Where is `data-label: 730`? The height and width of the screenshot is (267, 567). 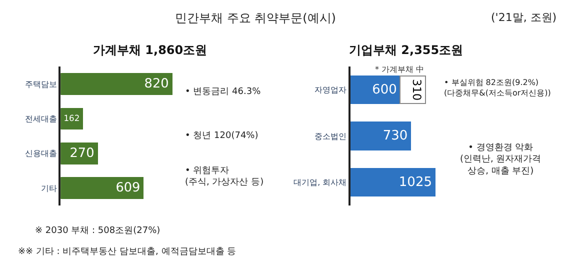 data-label: 730 is located at coordinates (395, 136).